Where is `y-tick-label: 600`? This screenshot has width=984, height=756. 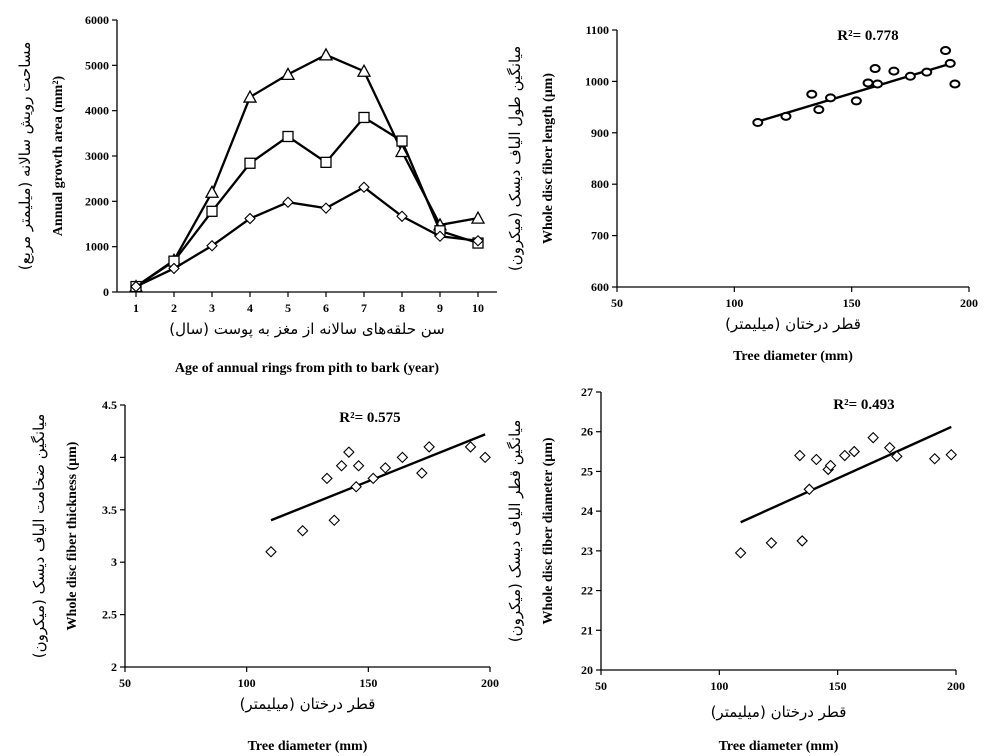
y-tick-label: 600 is located at coordinates (600, 287).